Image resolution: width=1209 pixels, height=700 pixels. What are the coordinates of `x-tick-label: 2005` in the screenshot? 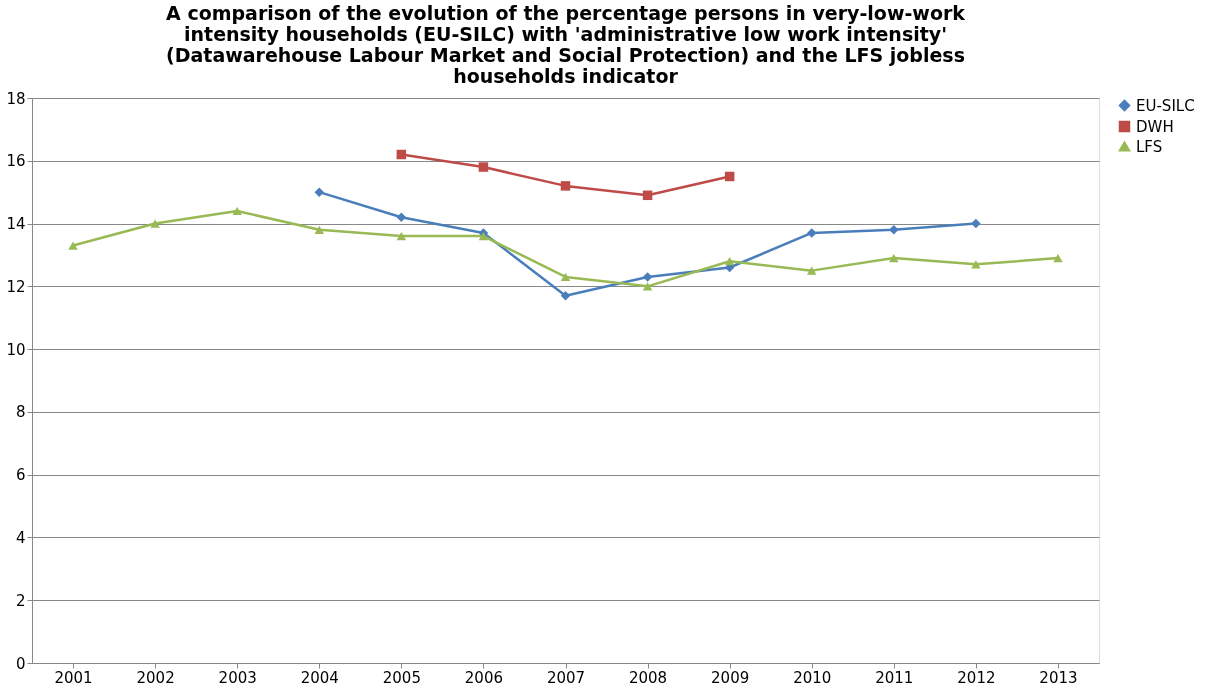 It's located at (401, 677).